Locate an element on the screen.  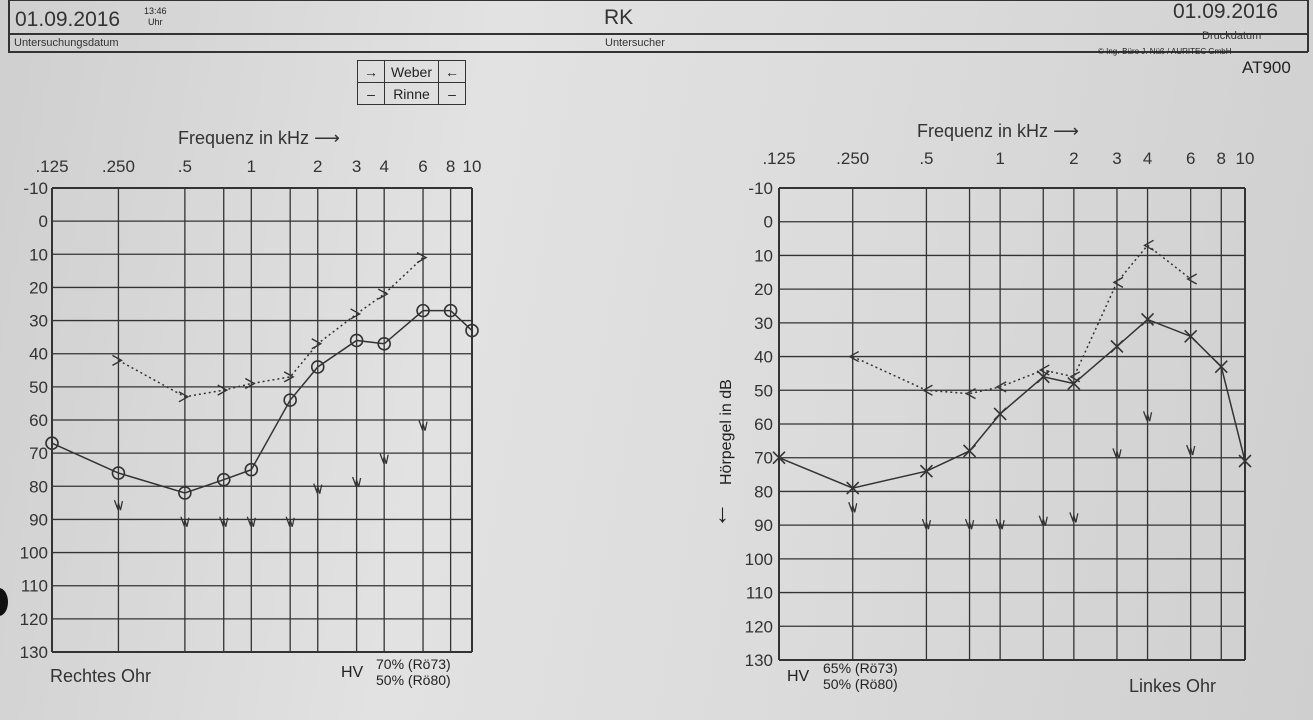
copyright: © Ing.-Büro J. Nüß / AURITEC GmbH is located at coordinates (1165, 51).